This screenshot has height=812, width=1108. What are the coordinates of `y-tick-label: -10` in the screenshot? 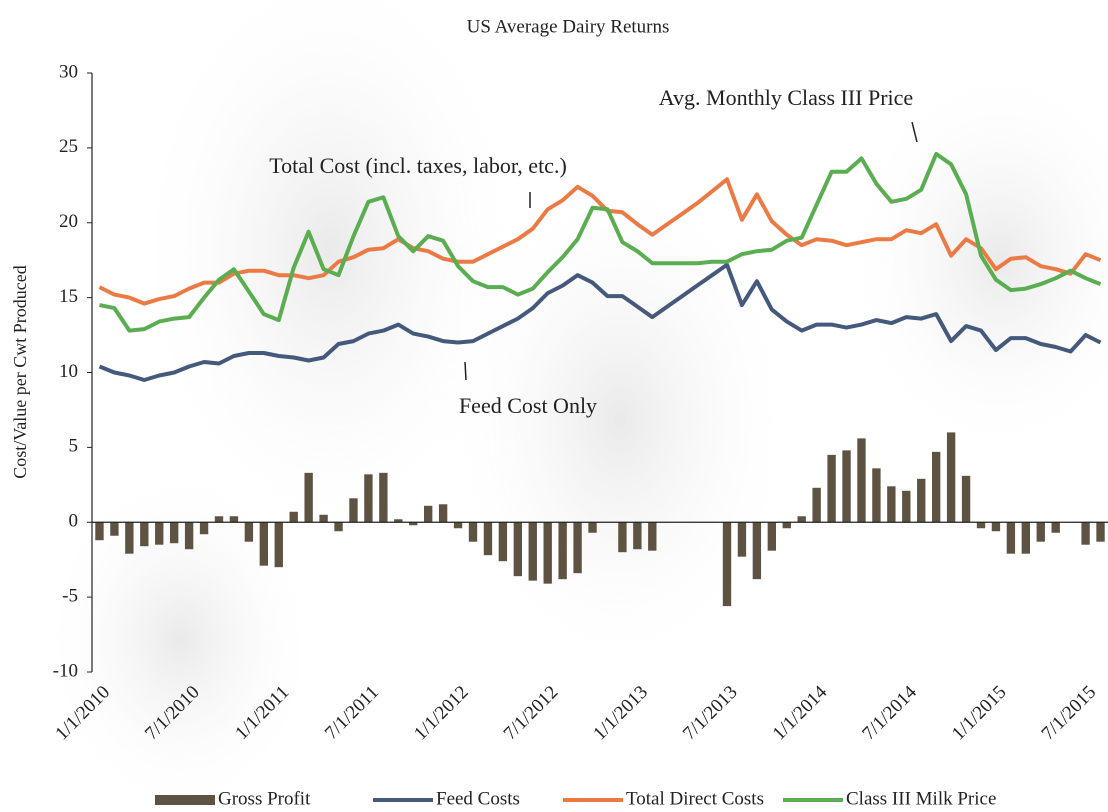 It's located at (65, 670).